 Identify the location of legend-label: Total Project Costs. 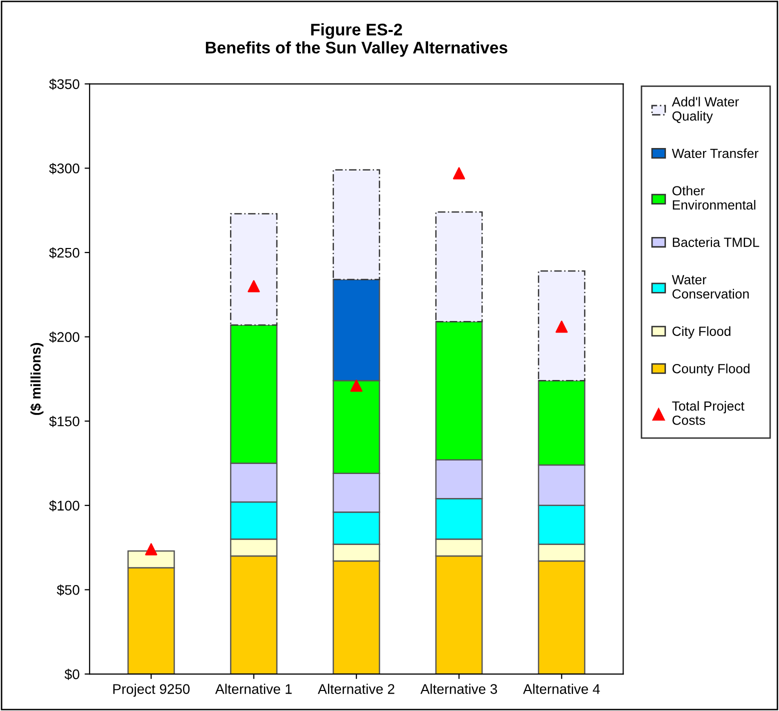
(708, 413).